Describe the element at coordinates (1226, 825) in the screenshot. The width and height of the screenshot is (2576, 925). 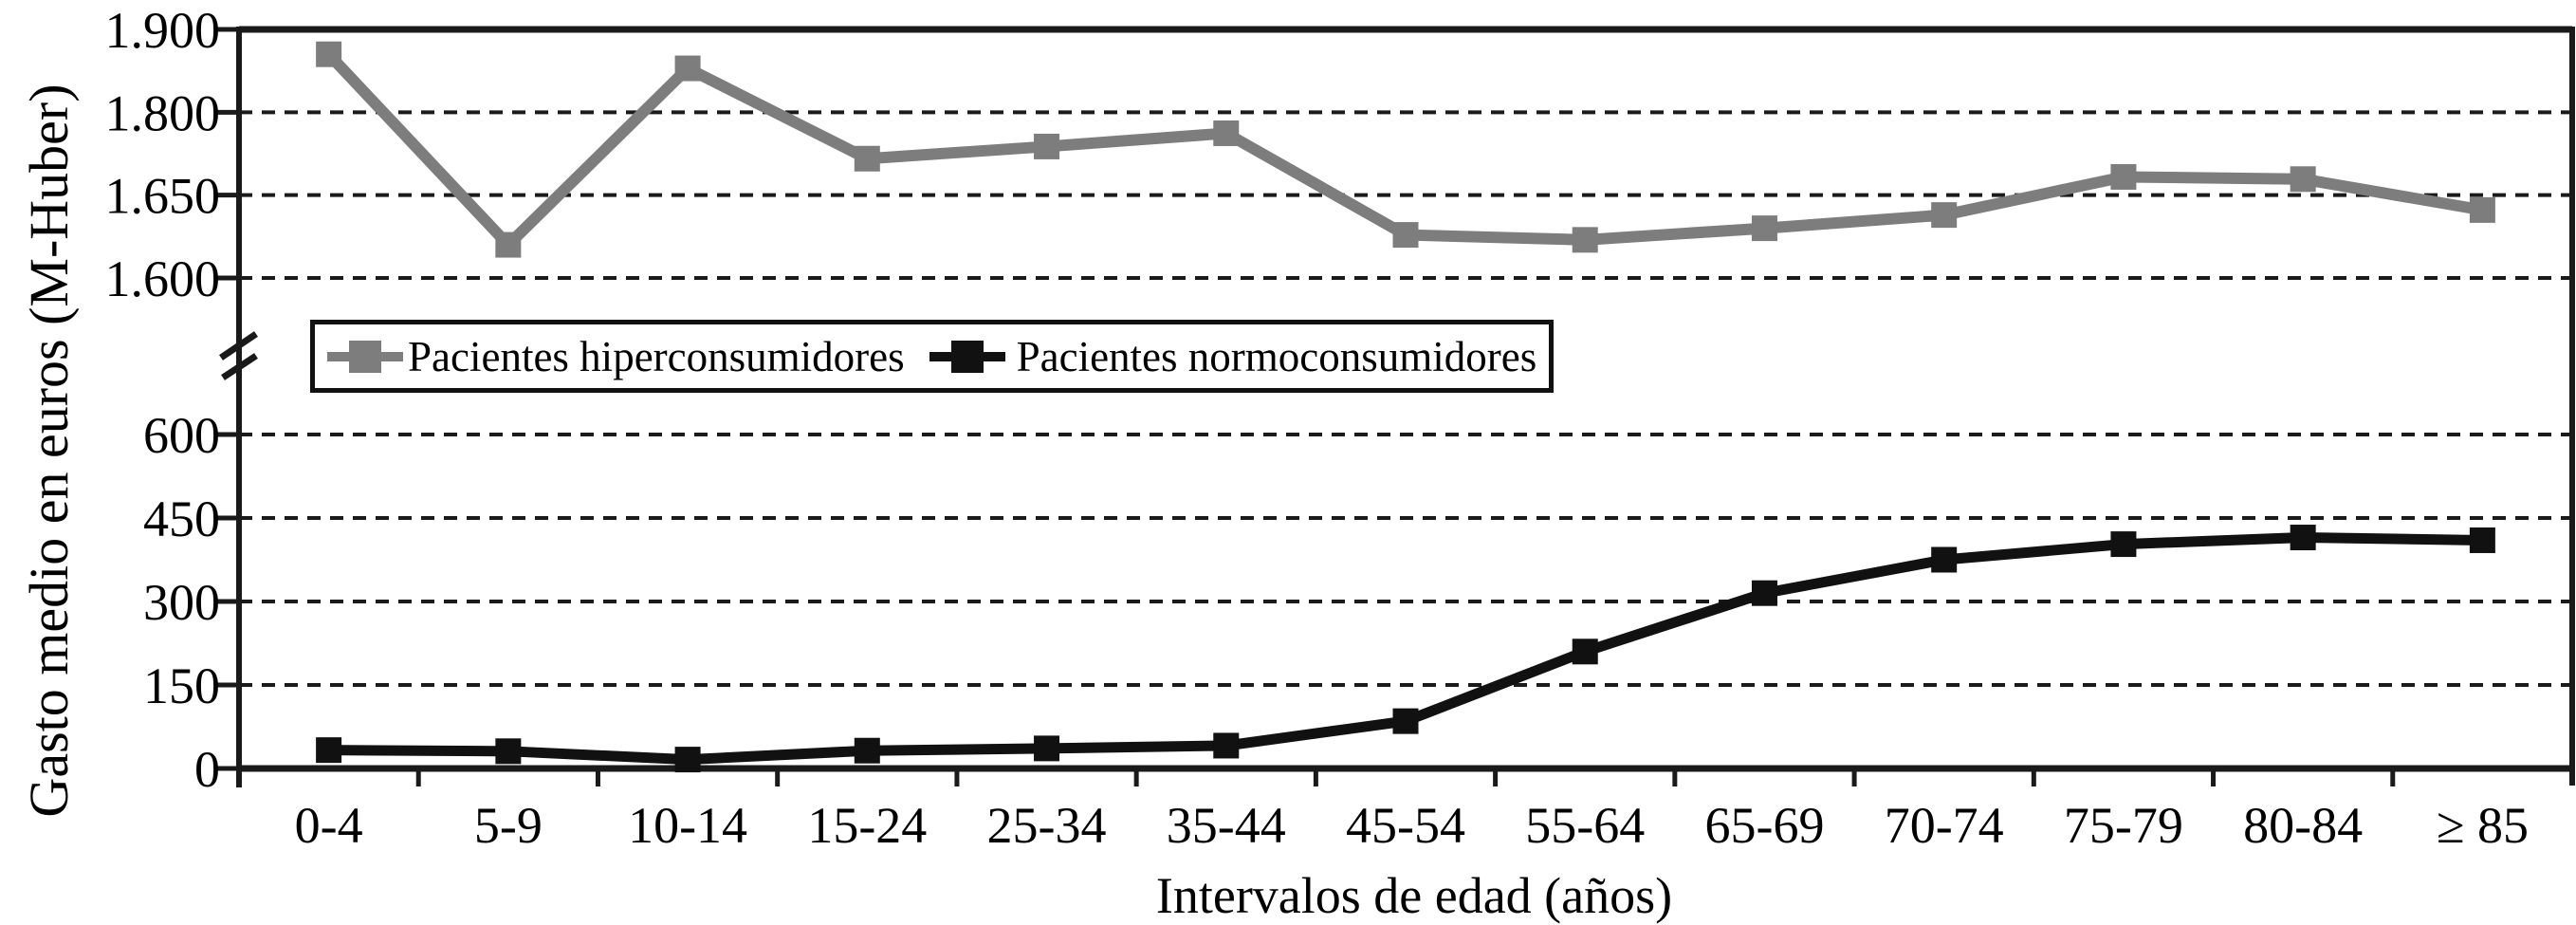
I see `x-tick-label: 35-44` at that location.